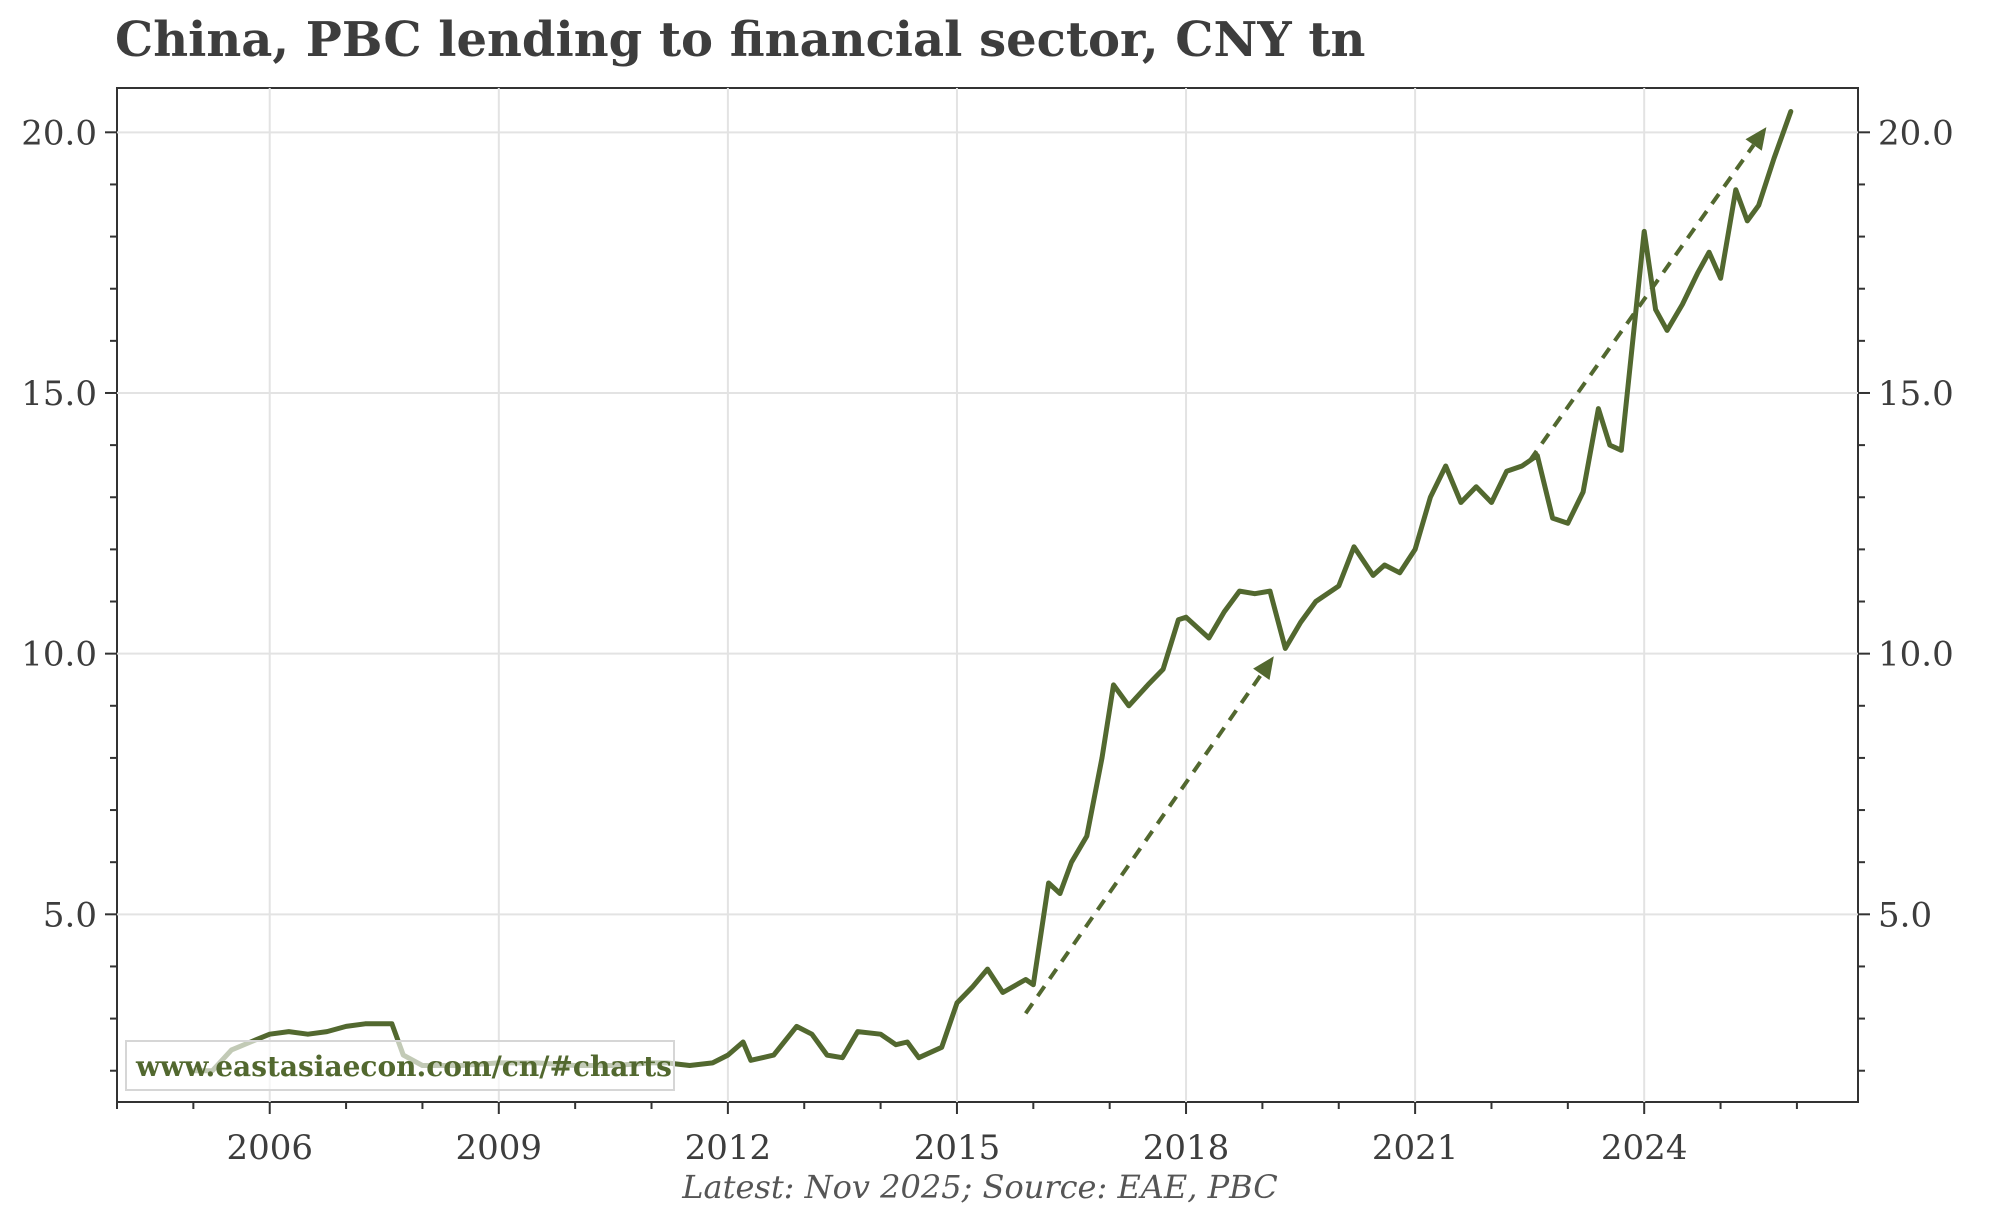  I want to click on watermark-layer: www.eastasiaecon.com/cn/#charts, so click(400, 1065).